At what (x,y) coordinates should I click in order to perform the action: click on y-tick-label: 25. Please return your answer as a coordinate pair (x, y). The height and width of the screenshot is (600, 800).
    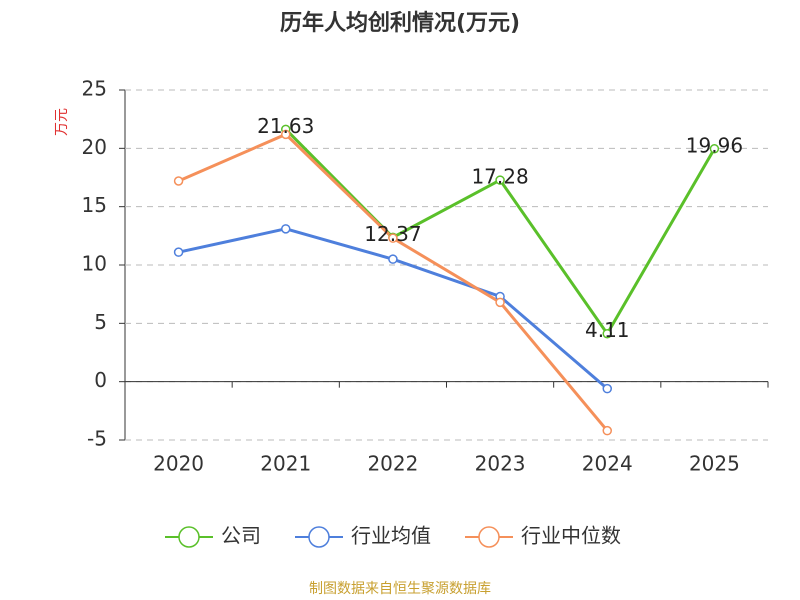
    Looking at the image, I should click on (94, 89).